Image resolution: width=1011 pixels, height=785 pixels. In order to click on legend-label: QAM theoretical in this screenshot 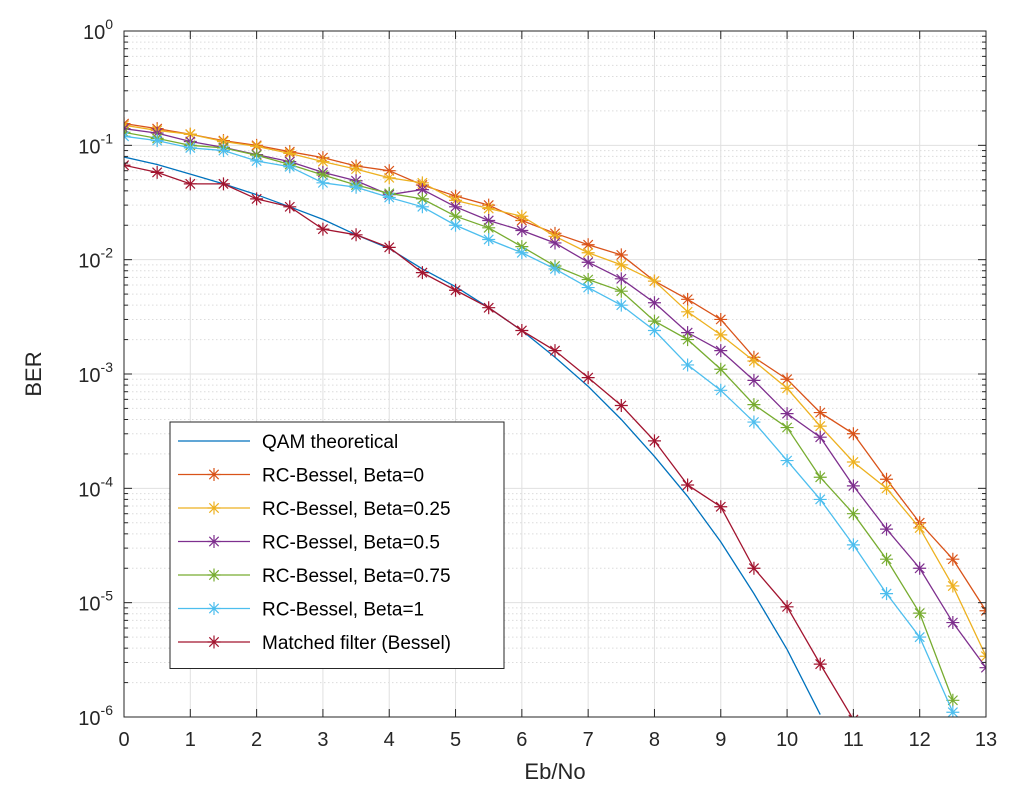, I will do `click(330, 442)`.